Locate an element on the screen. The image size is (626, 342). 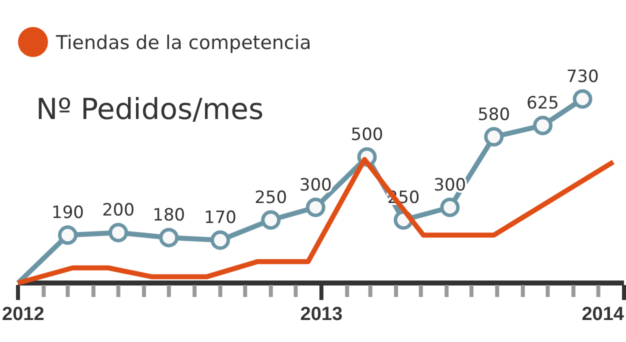
data-label: 250 is located at coordinates (271, 198).